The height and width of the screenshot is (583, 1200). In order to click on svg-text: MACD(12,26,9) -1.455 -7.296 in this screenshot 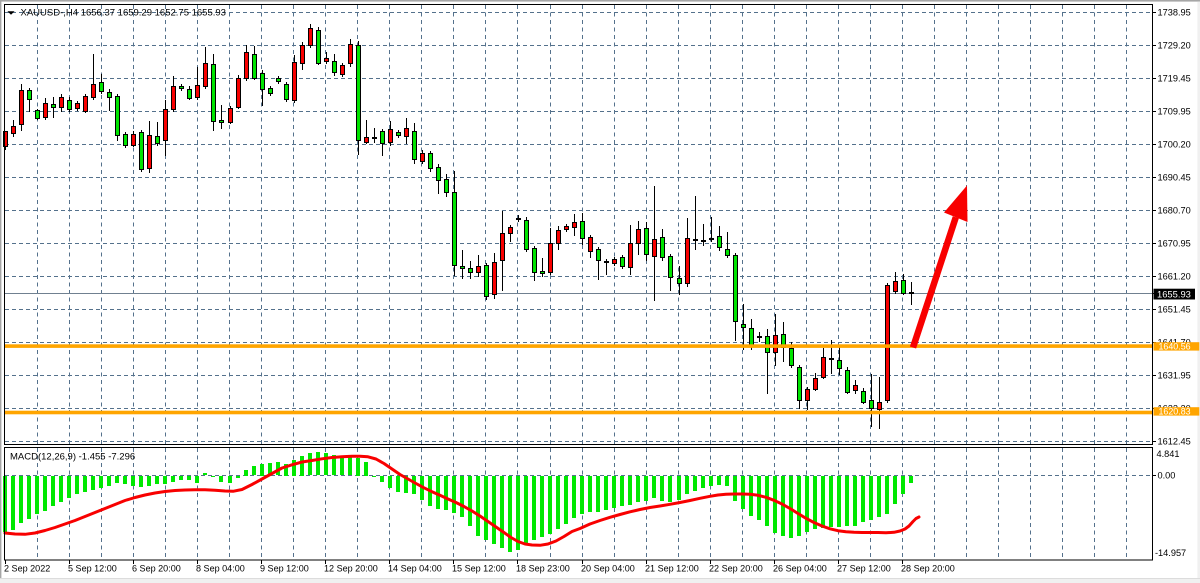, I will do `click(72, 456)`.